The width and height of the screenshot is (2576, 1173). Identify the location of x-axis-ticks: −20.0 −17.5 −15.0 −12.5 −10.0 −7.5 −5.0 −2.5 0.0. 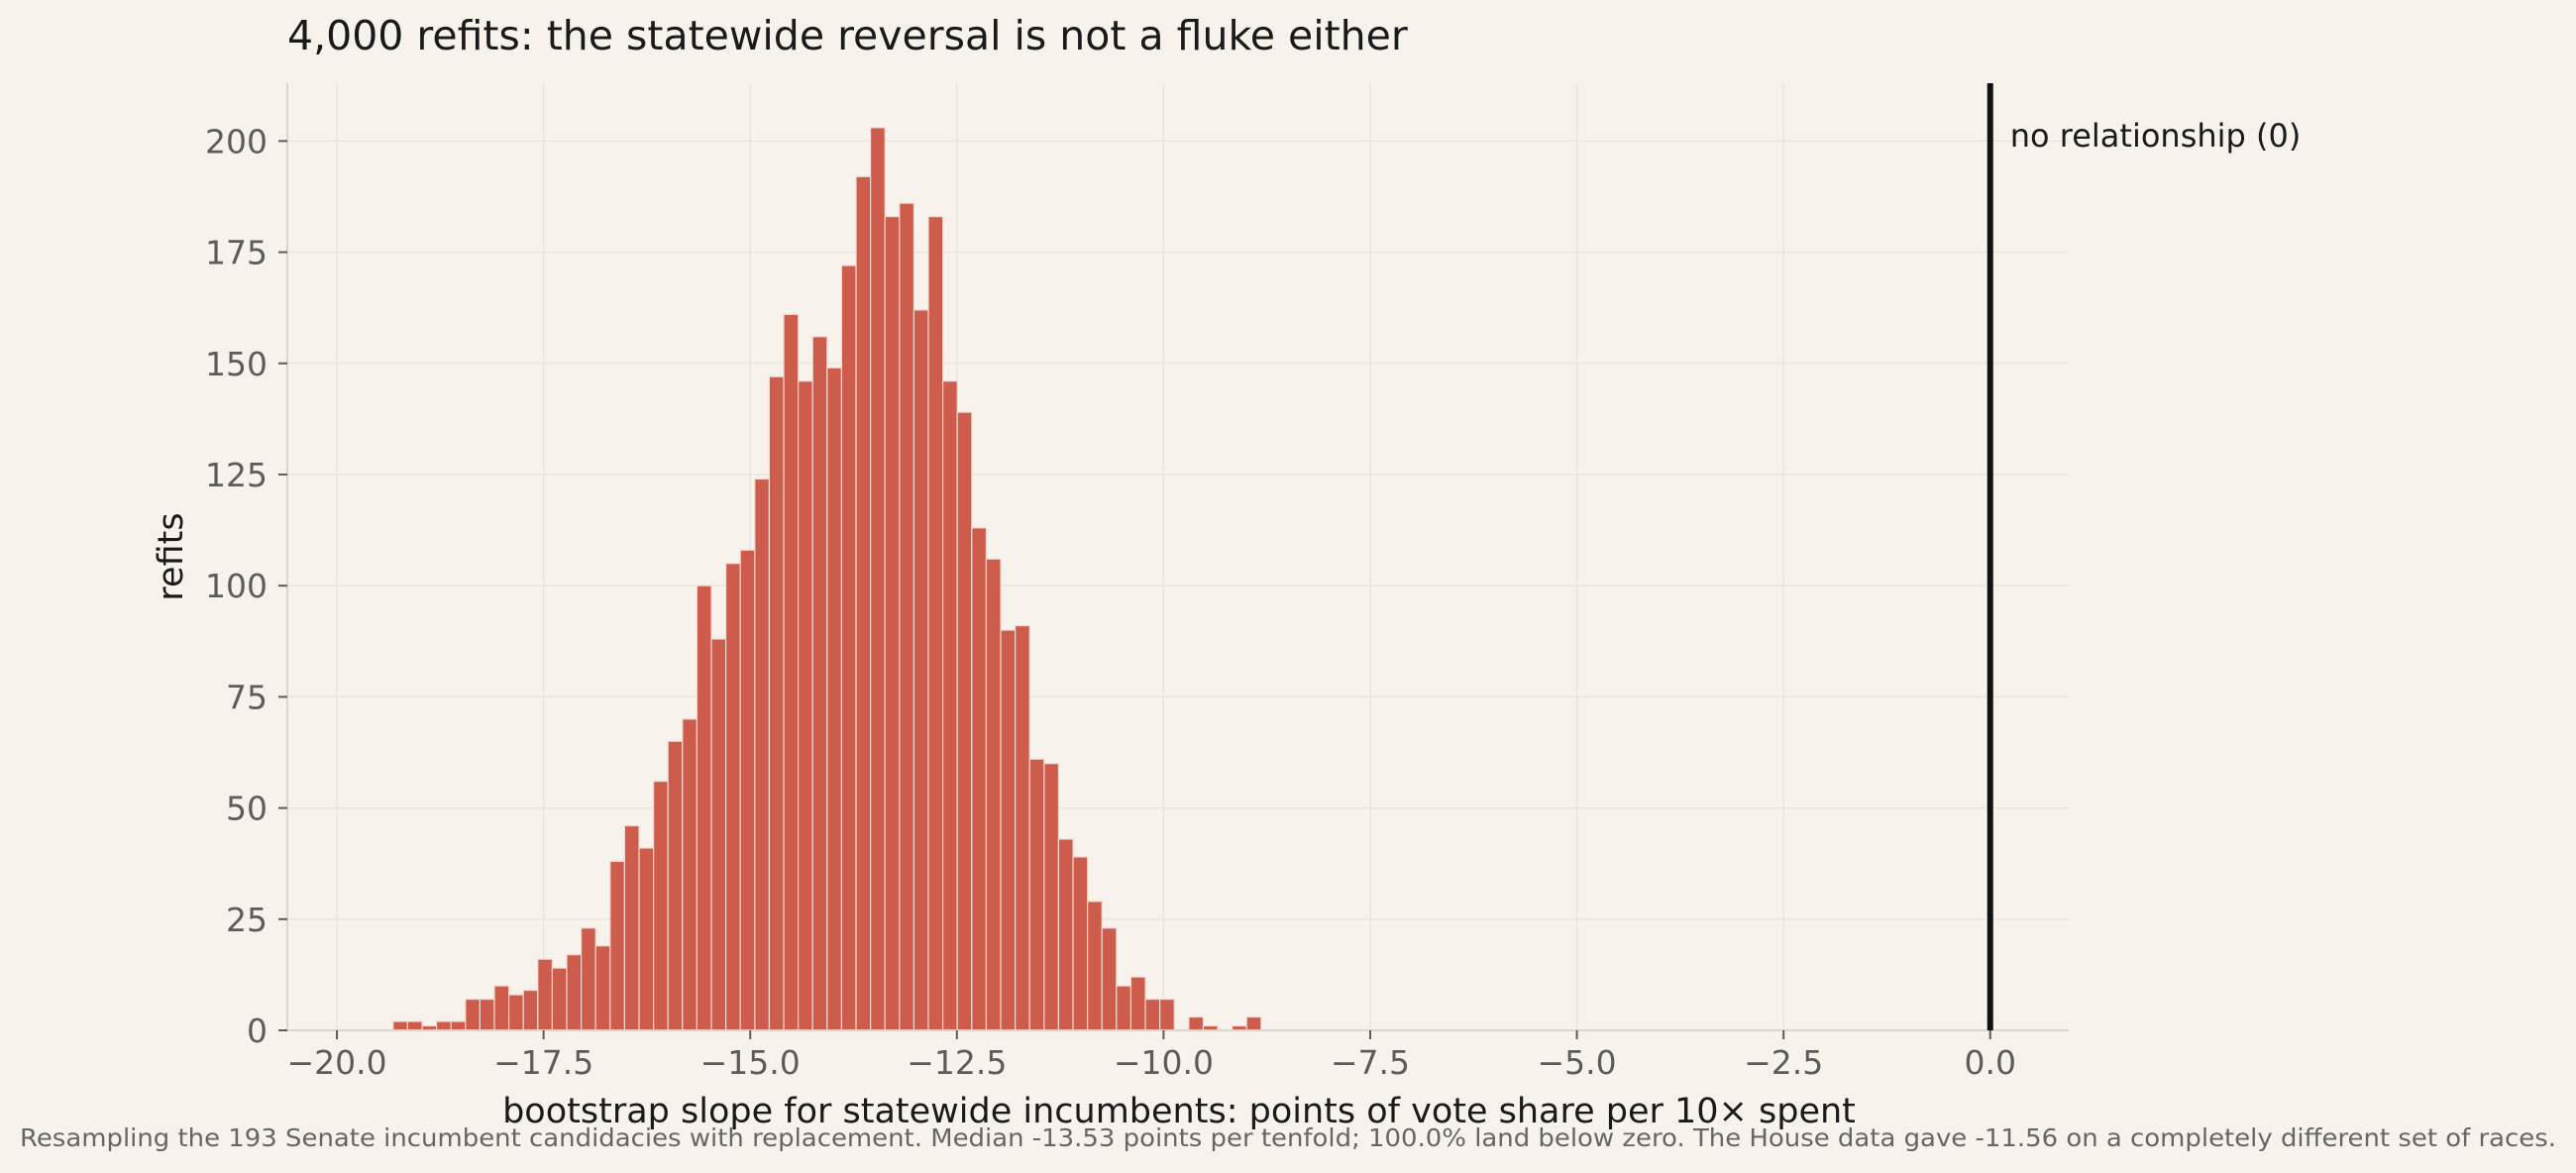
(1151, 1056).